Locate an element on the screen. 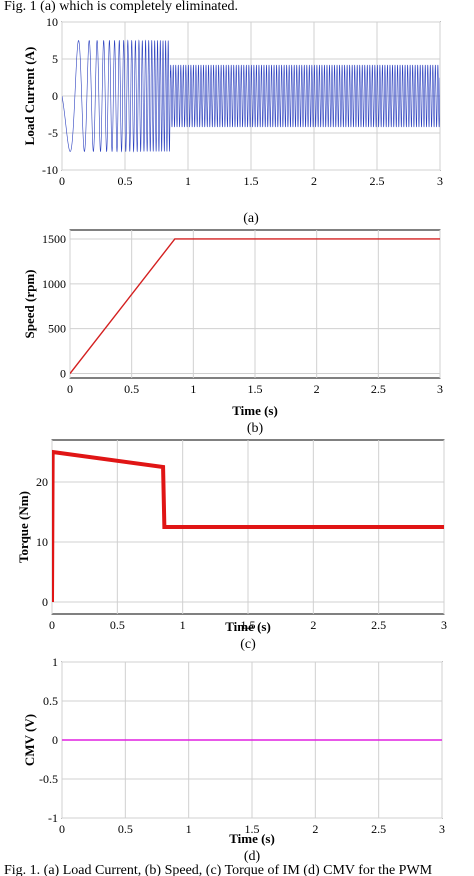 This screenshot has height=876, width=474. y-tick-label: 1500 is located at coordinates (54, 239).